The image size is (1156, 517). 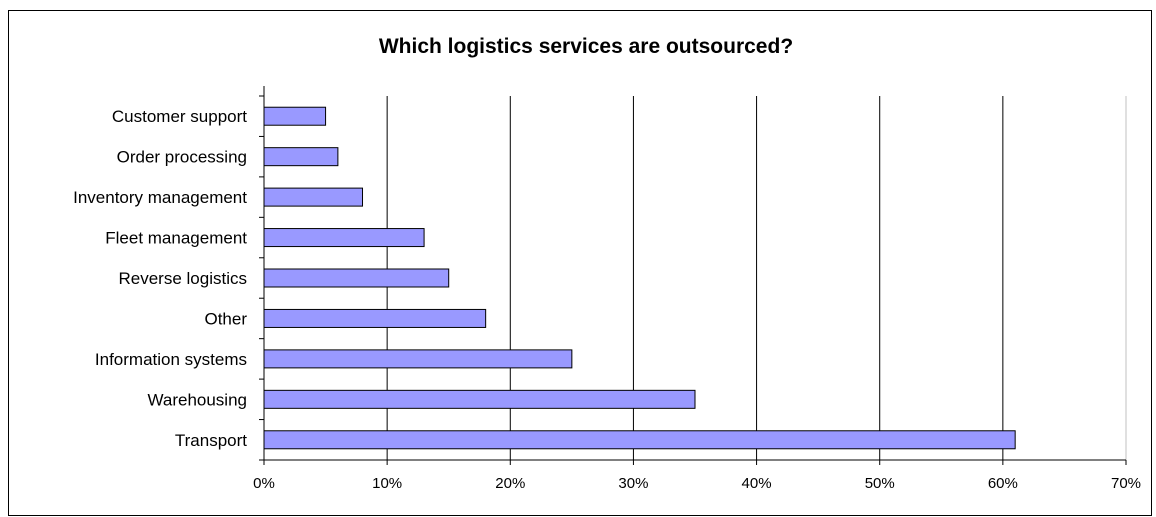 What do you see at coordinates (225, 318) in the screenshot?
I see `category-label: Other` at bounding box center [225, 318].